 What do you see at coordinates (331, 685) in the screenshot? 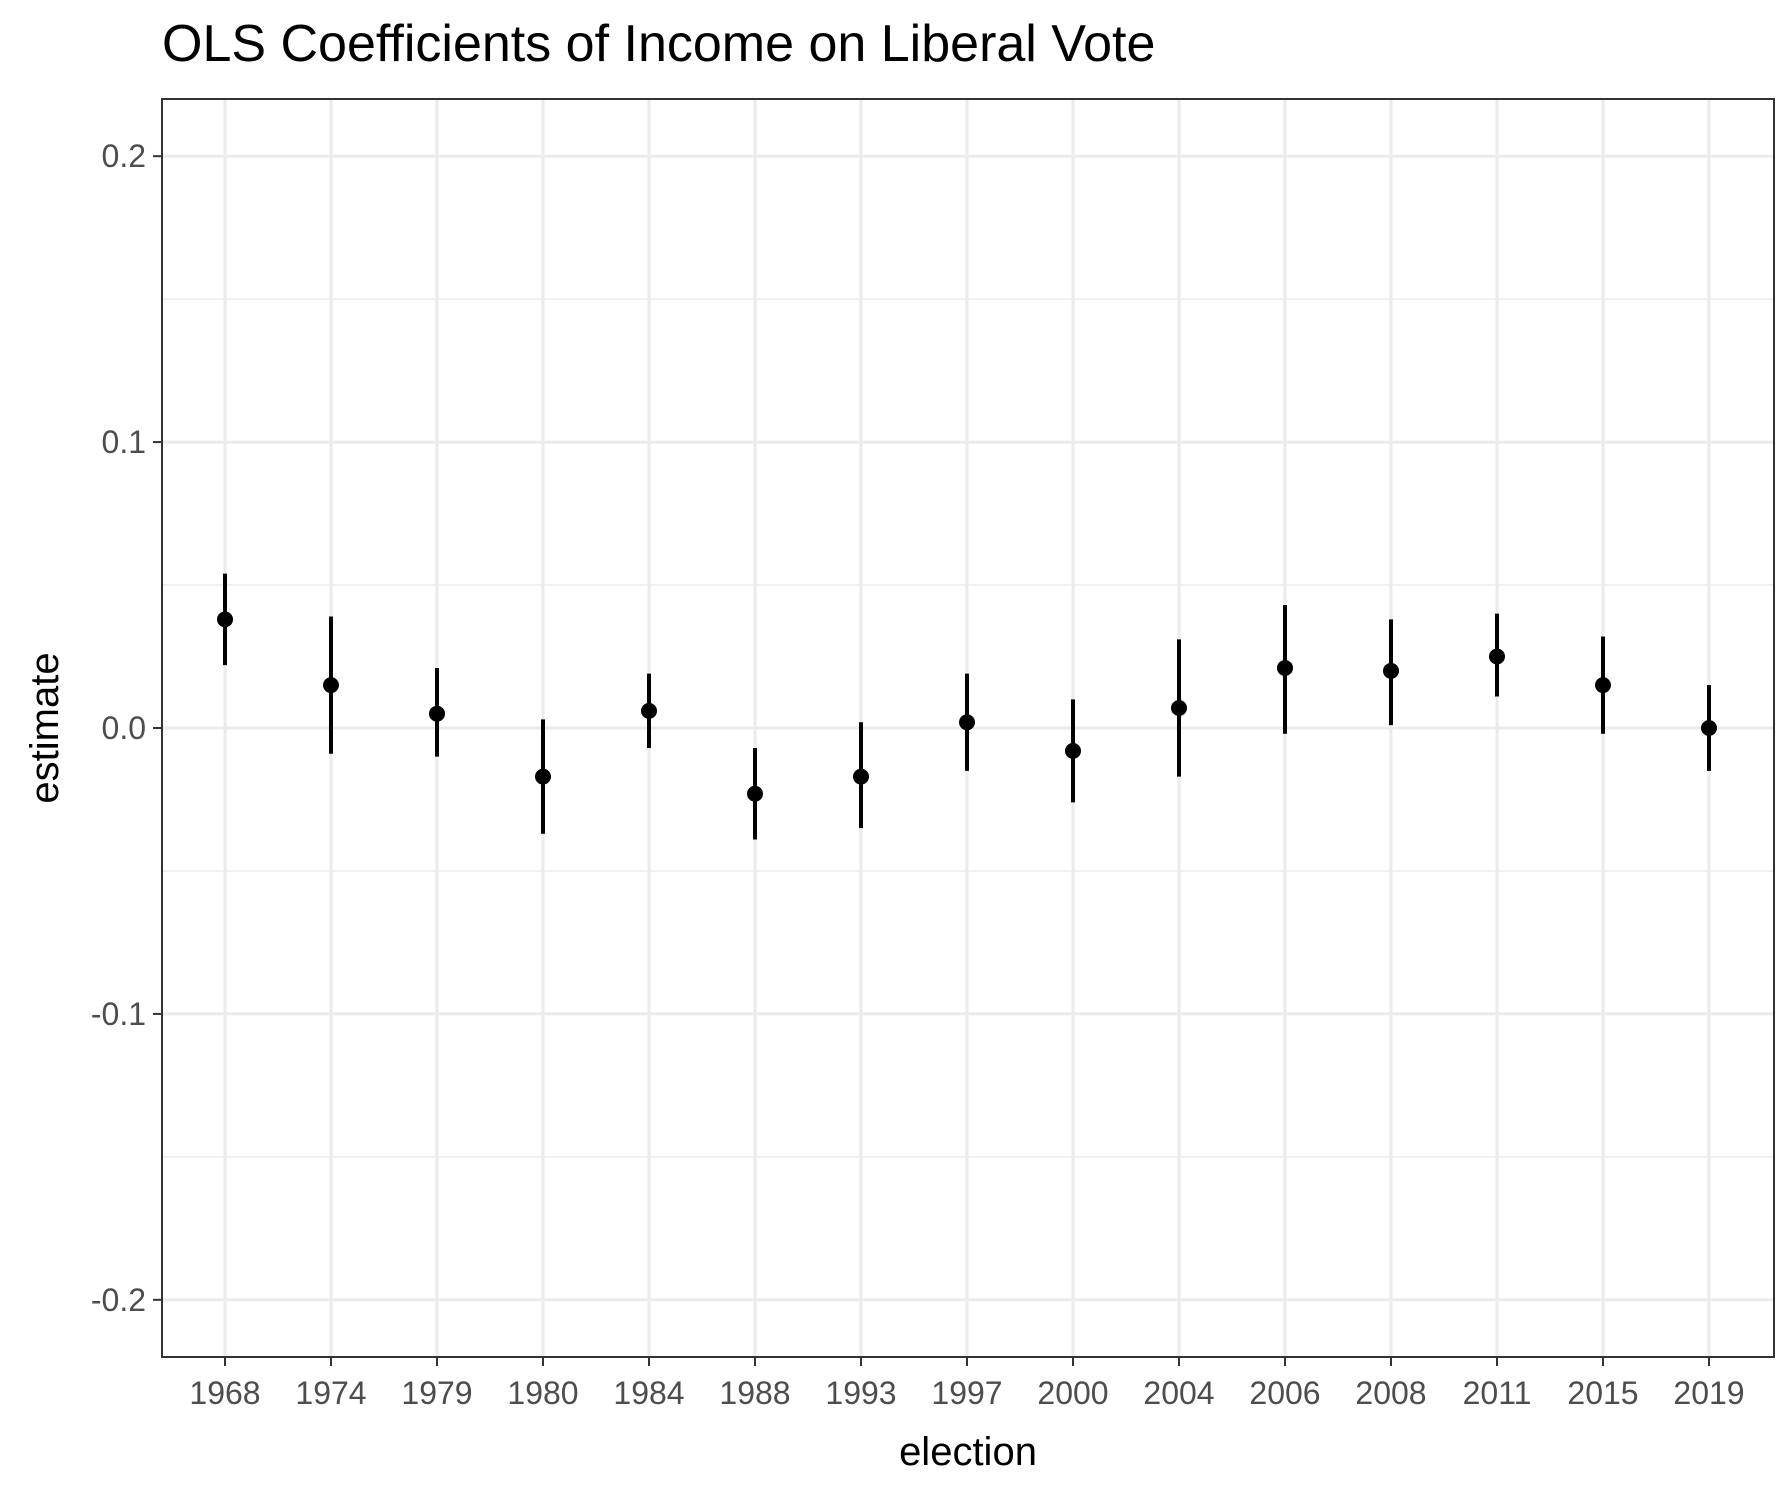
I see `point-1974` at bounding box center [331, 685].